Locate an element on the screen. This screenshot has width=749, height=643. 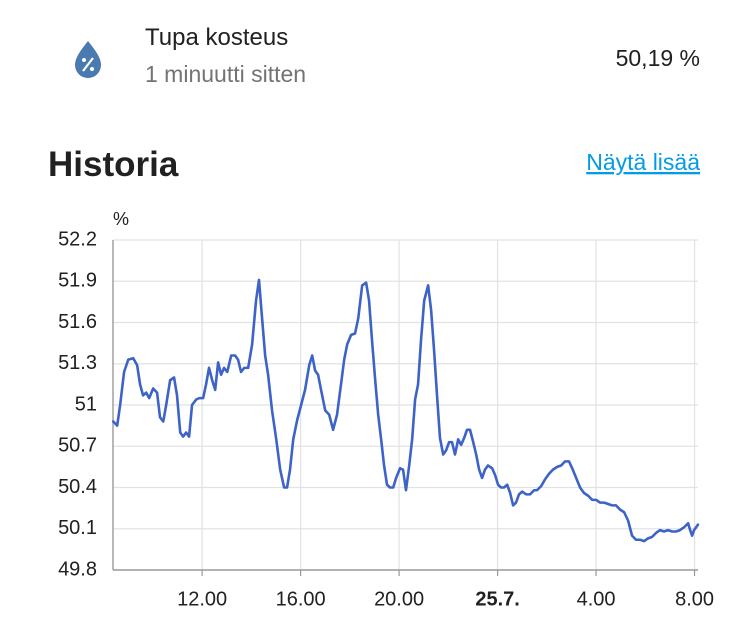
x-tick-label: 12.00 is located at coordinates (202, 599).